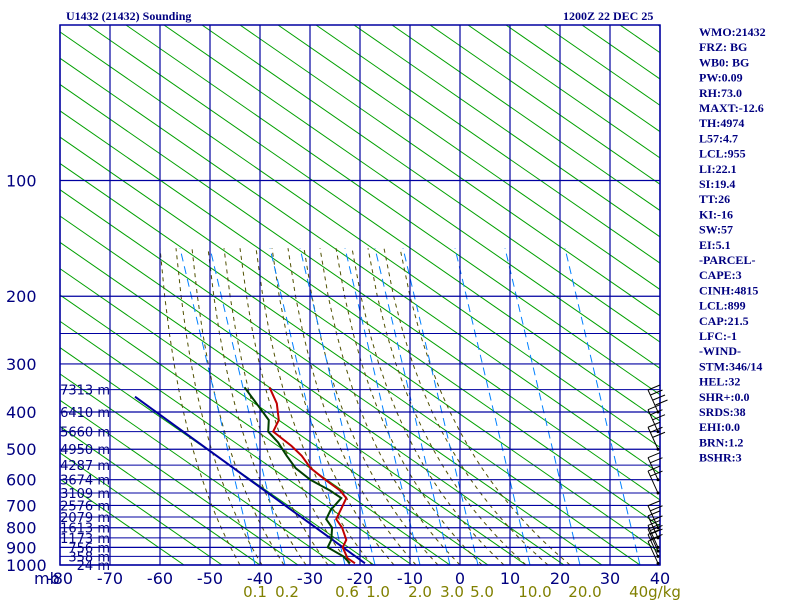  Describe the element at coordinates (21, 528) in the screenshot. I see `pressure-tick-label: 800` at that location.